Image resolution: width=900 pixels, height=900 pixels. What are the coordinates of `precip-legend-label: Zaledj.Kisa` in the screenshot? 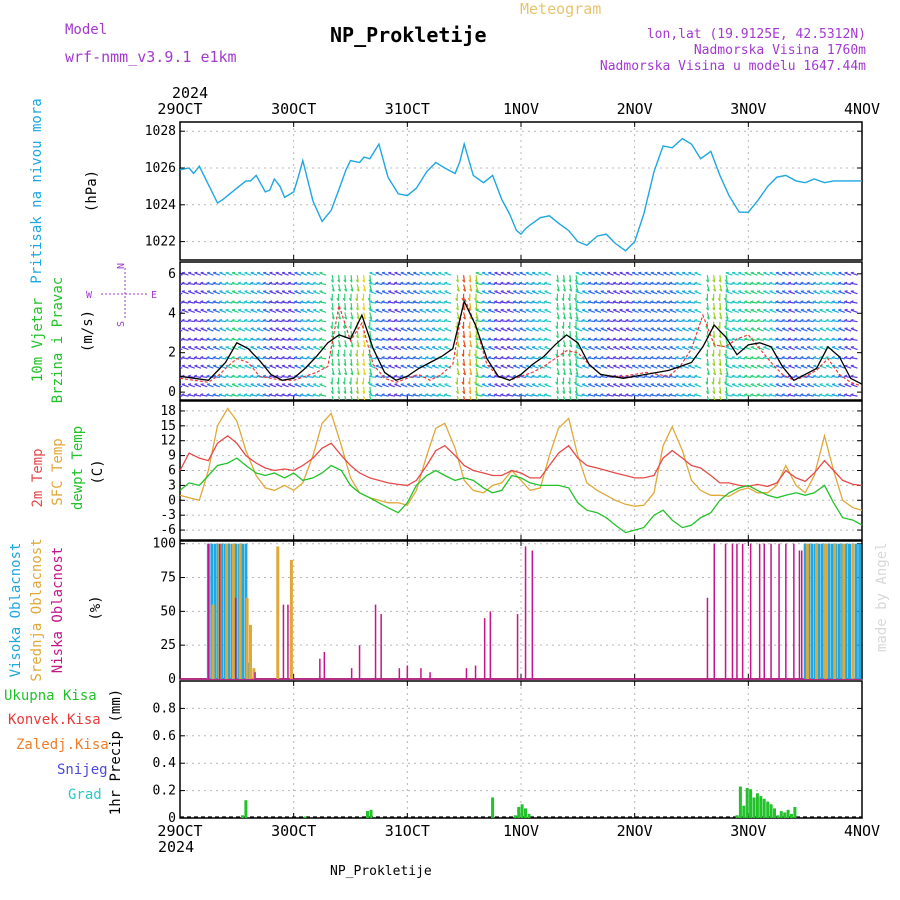 It's located at (62, 745).